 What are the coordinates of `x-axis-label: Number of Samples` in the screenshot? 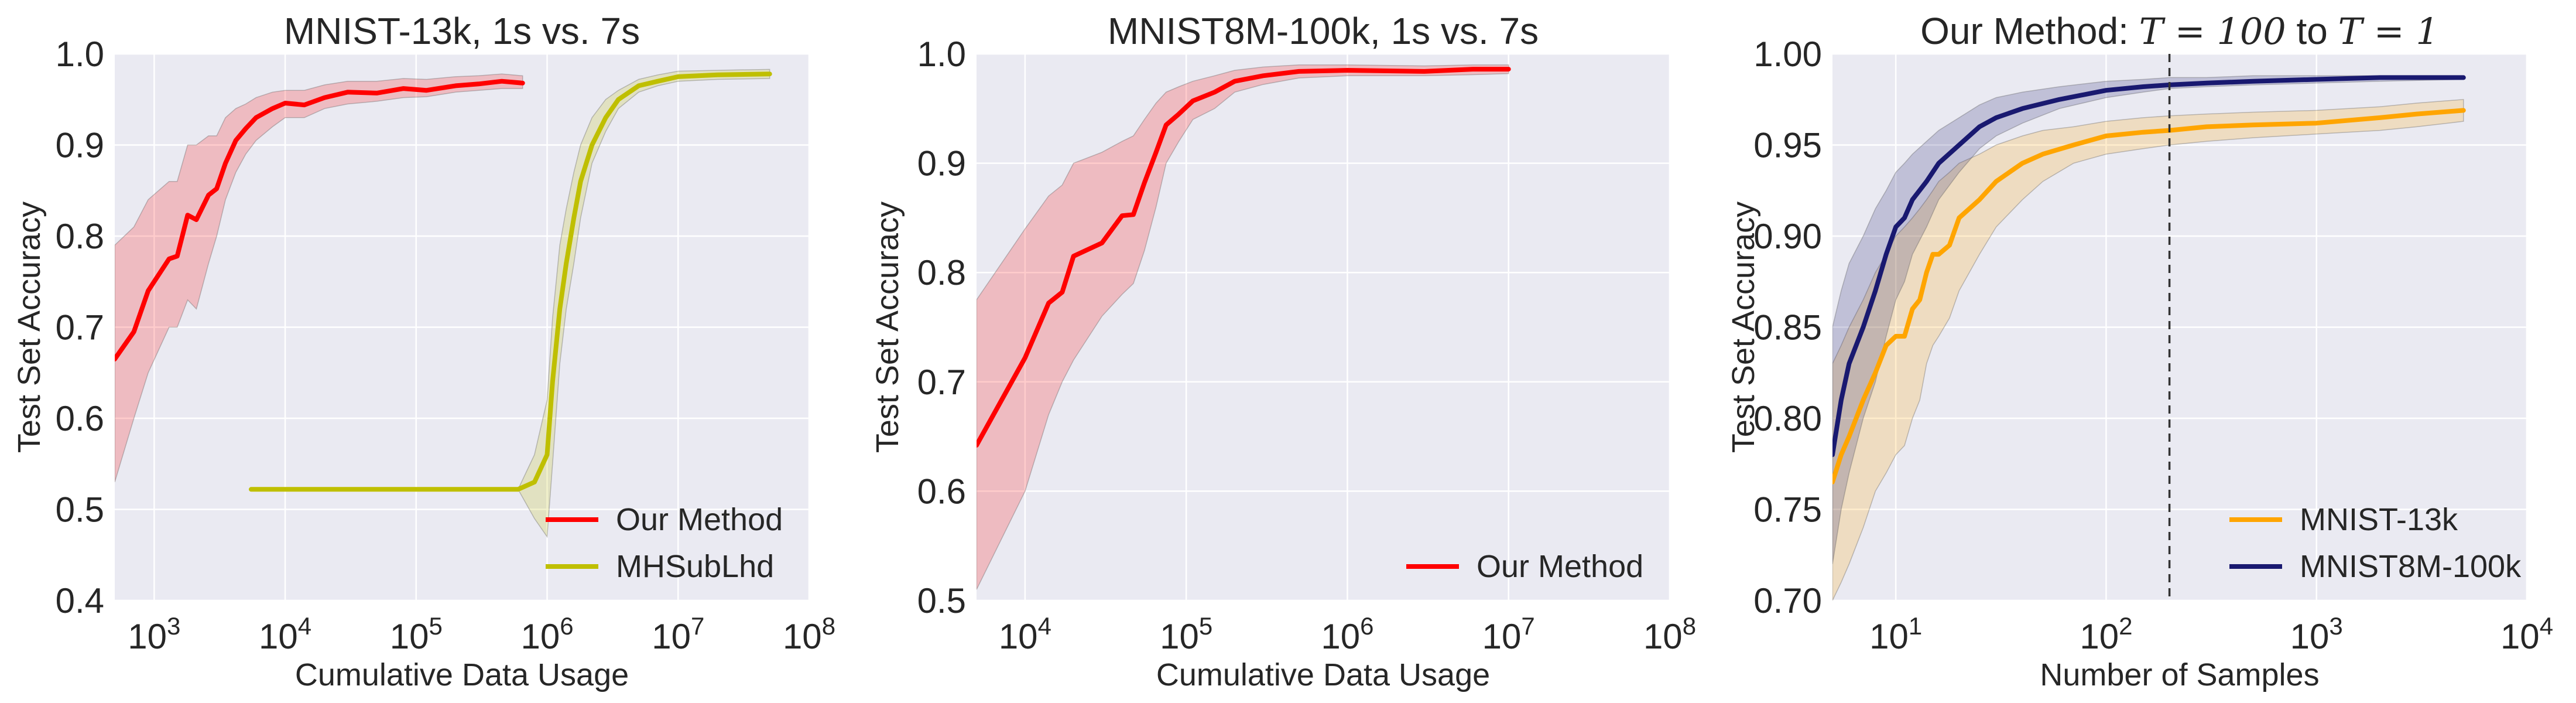 It's located at (2179, 674).